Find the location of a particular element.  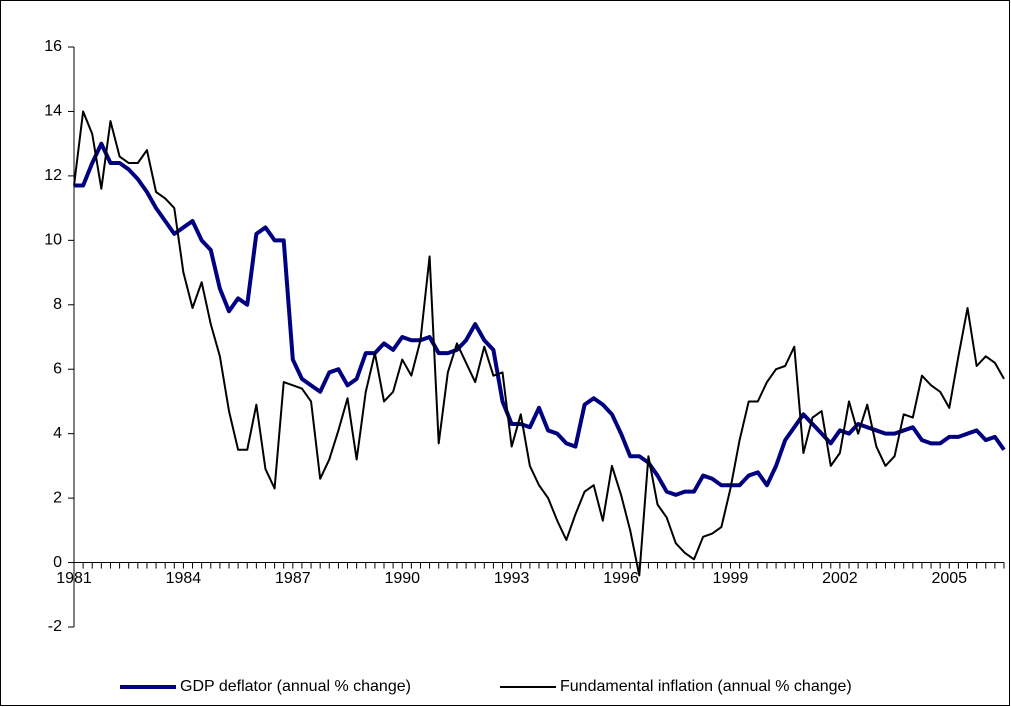

x-tick-label: 1981 is located at coordinates (74, 578).